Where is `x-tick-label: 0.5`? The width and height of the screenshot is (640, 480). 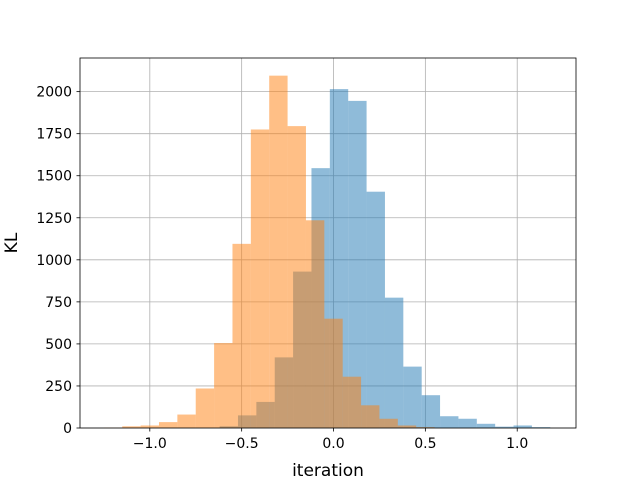
x-tick-label: 0.5 is located at coordinates (425, 444).